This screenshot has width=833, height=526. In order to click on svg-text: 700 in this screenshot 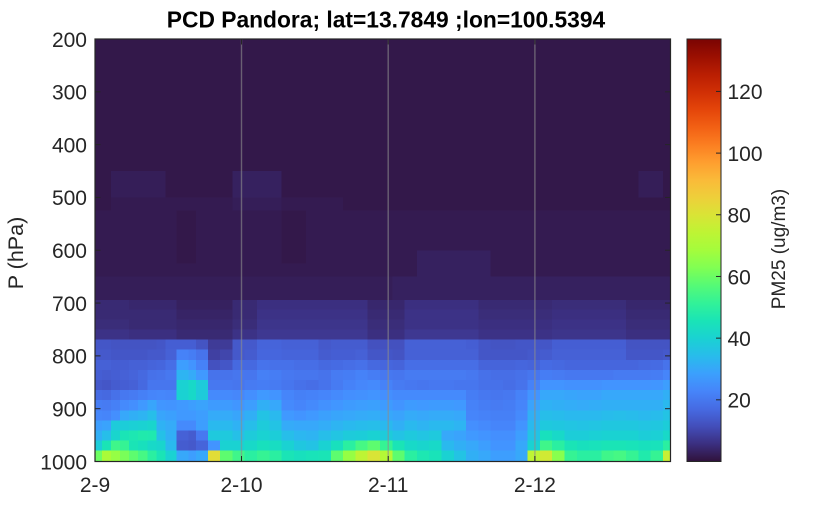, I will do `click(69, 304)`.